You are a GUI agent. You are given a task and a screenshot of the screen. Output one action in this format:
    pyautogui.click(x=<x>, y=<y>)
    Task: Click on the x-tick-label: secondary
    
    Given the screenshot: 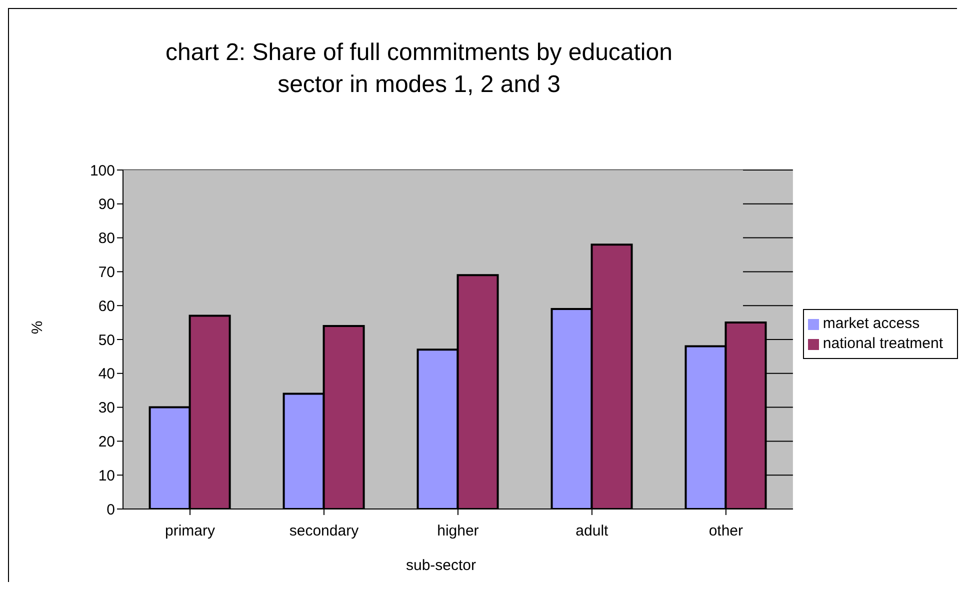 What is the action you would take?
    pyautogui.click(x=324, y=531)
    